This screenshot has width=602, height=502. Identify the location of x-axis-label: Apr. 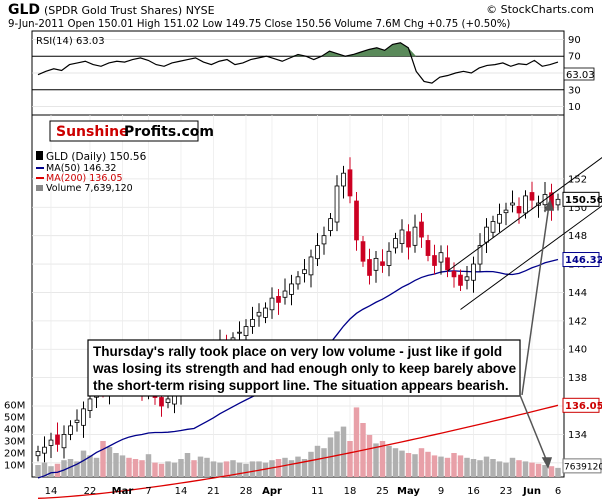
(272, 491).